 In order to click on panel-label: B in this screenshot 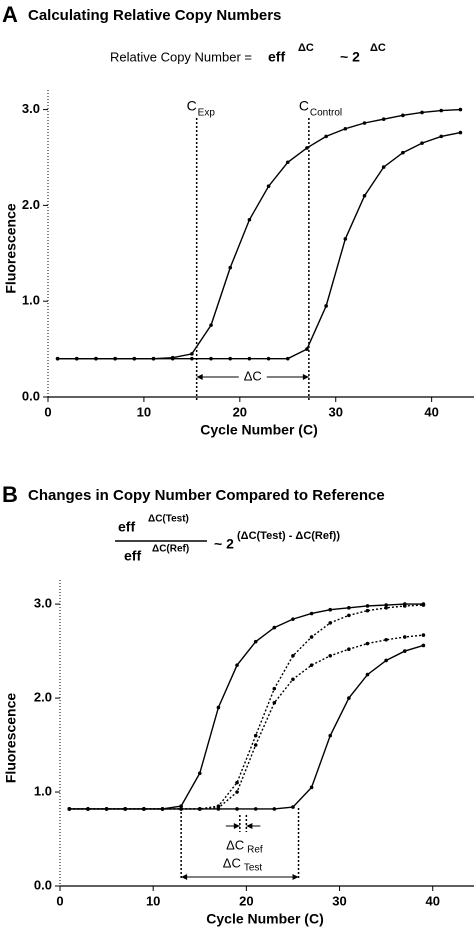, I will do `click(10, 494)`.